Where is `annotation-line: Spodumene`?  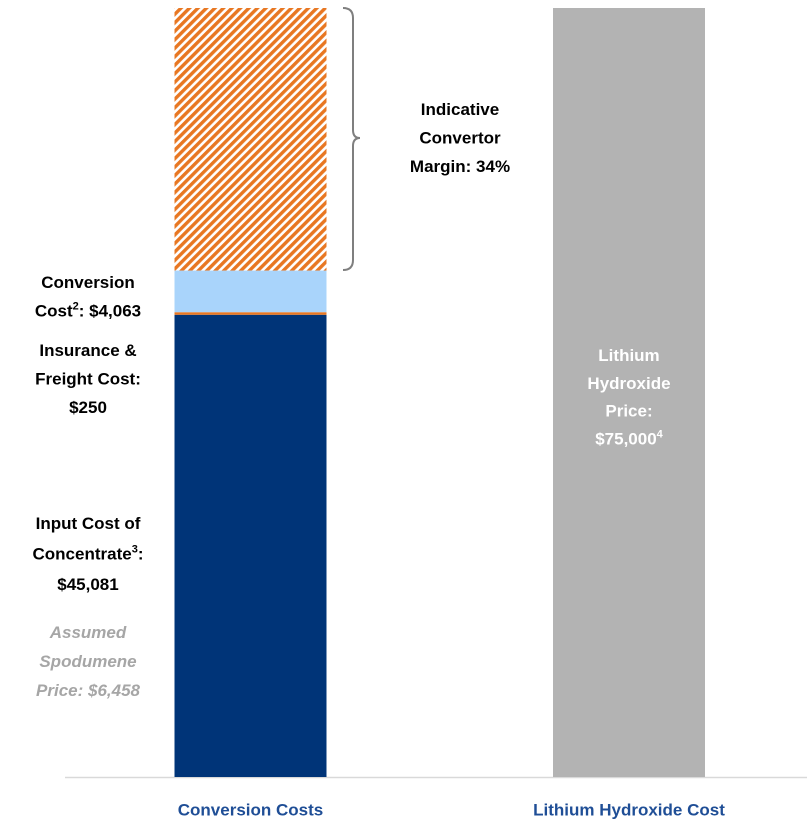
annotation-line: Spodumene is located at coordinates (87, 661).